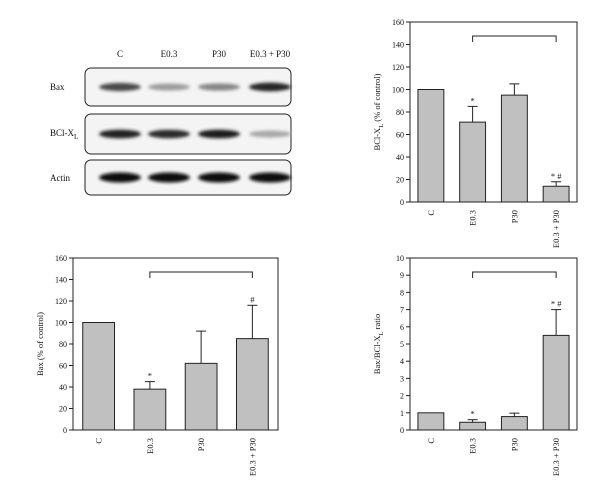 Image resolution: width=600 pixels, height=503 pixels. I want to click on blot-lane-label: P30, so click(219, 54).